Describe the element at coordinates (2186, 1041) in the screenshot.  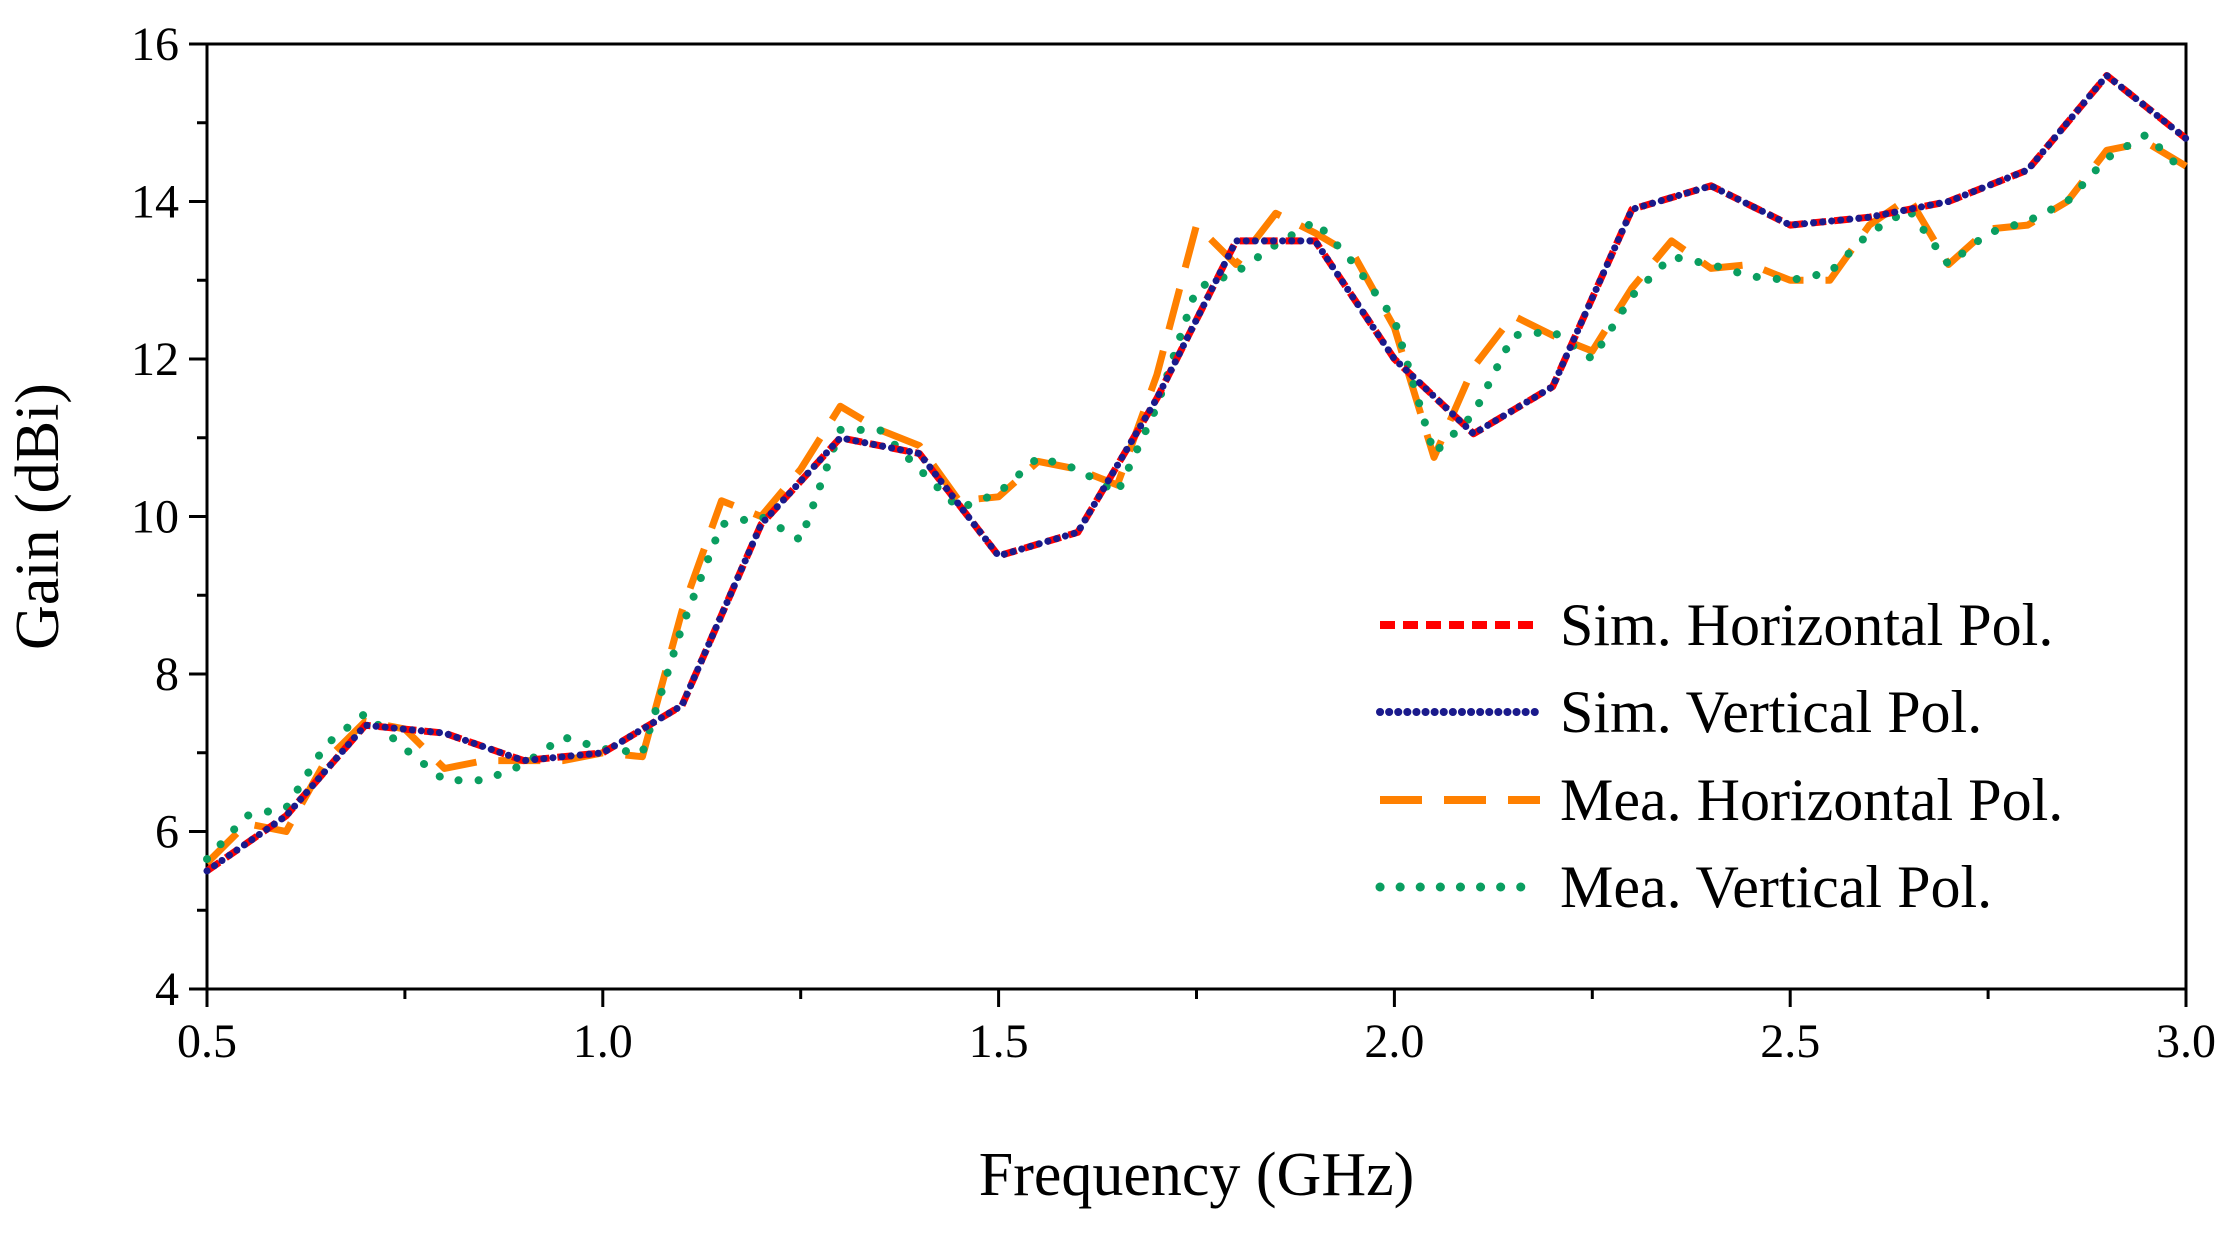
I see `x-tick-label: 3.0` at that location.